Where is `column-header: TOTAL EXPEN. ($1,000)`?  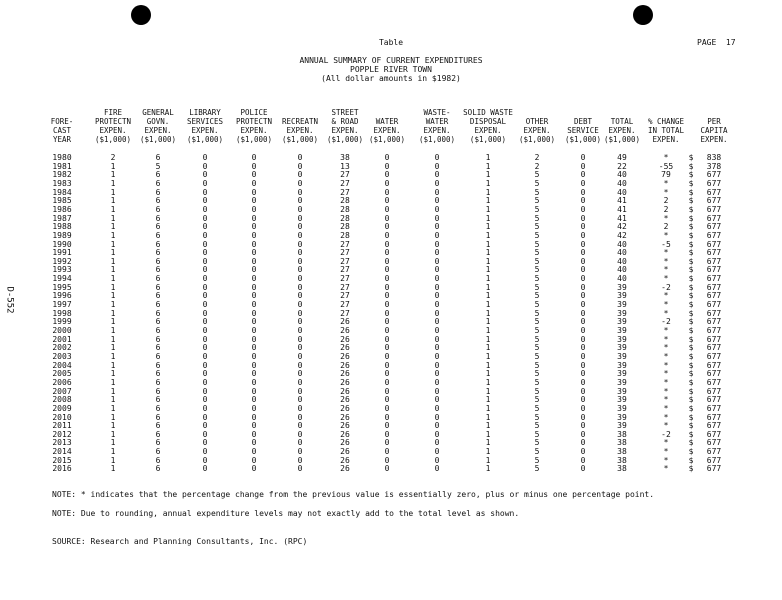 column-header: TOTAL EXPEN. ($1,000) is located at coordinates (622, 130).